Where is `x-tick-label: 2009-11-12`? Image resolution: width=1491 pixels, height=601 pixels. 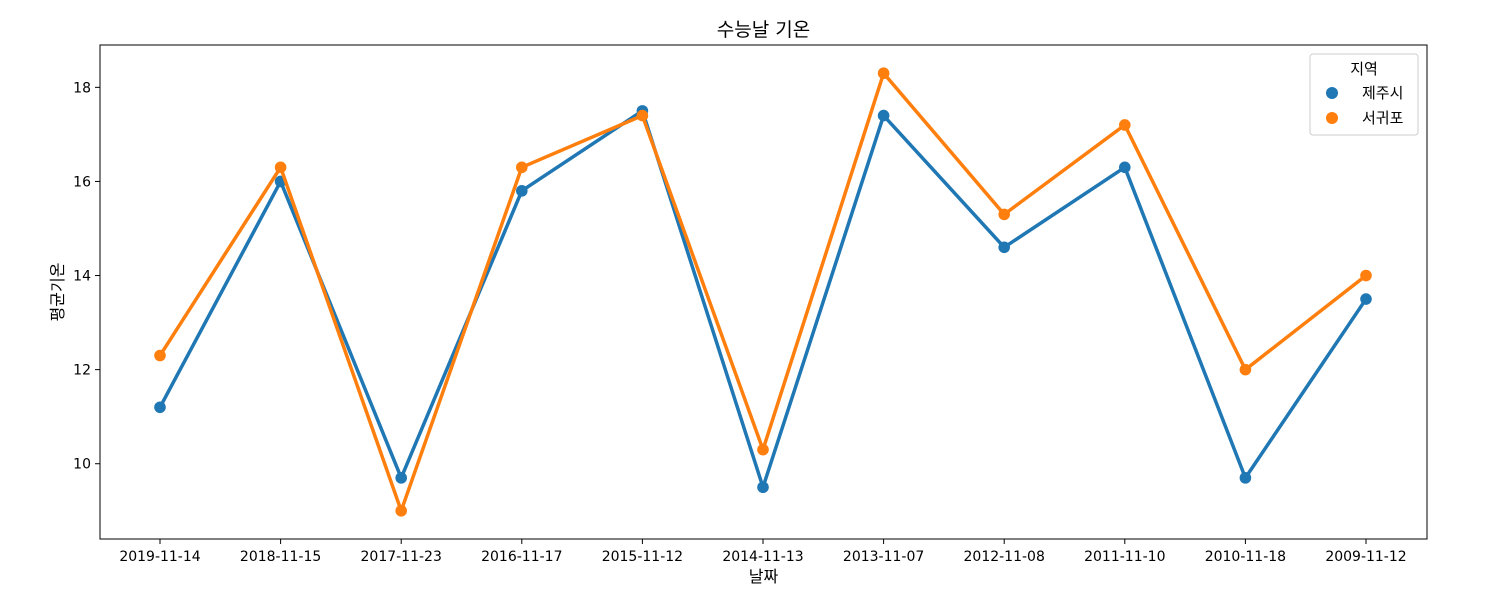 x-tick-label: 2009-11-12 is located at coordinates (1365, 557).